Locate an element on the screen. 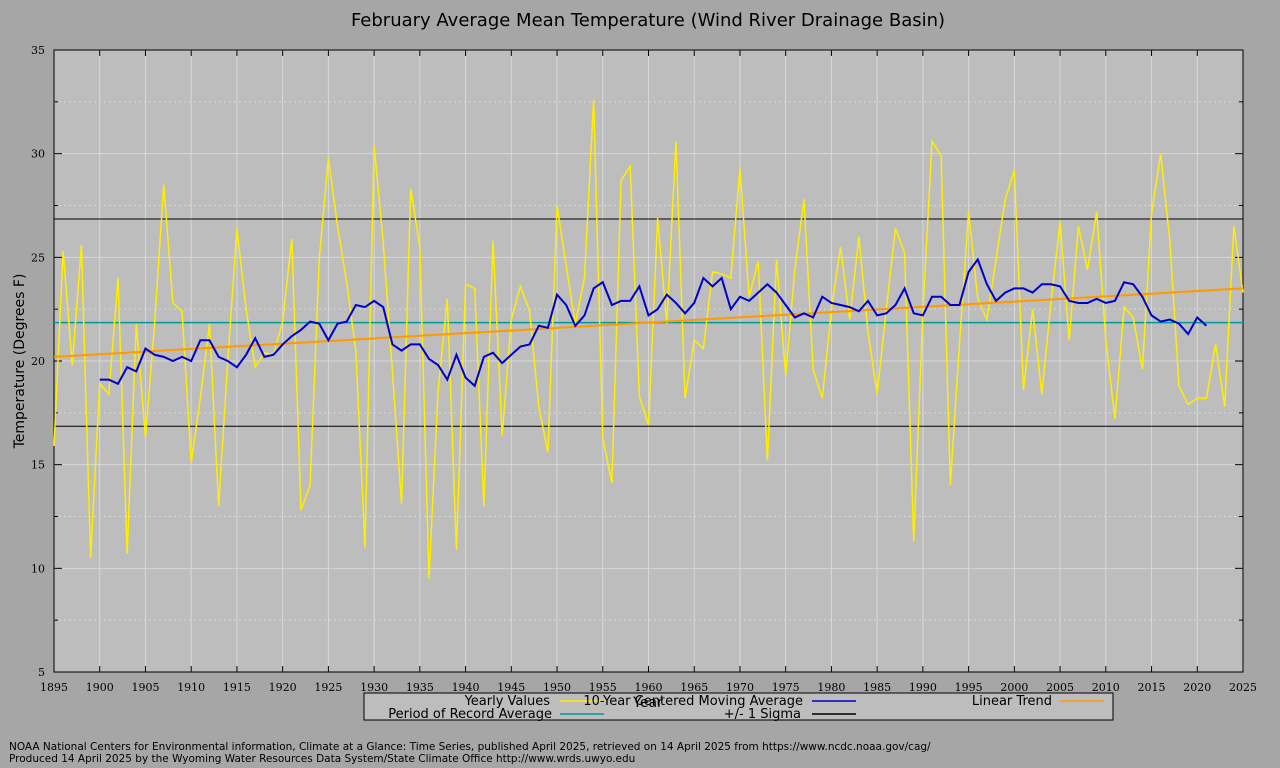 The image size is (1280, 768). x-tick-label: 1980 is located at coordinates (831, 687).